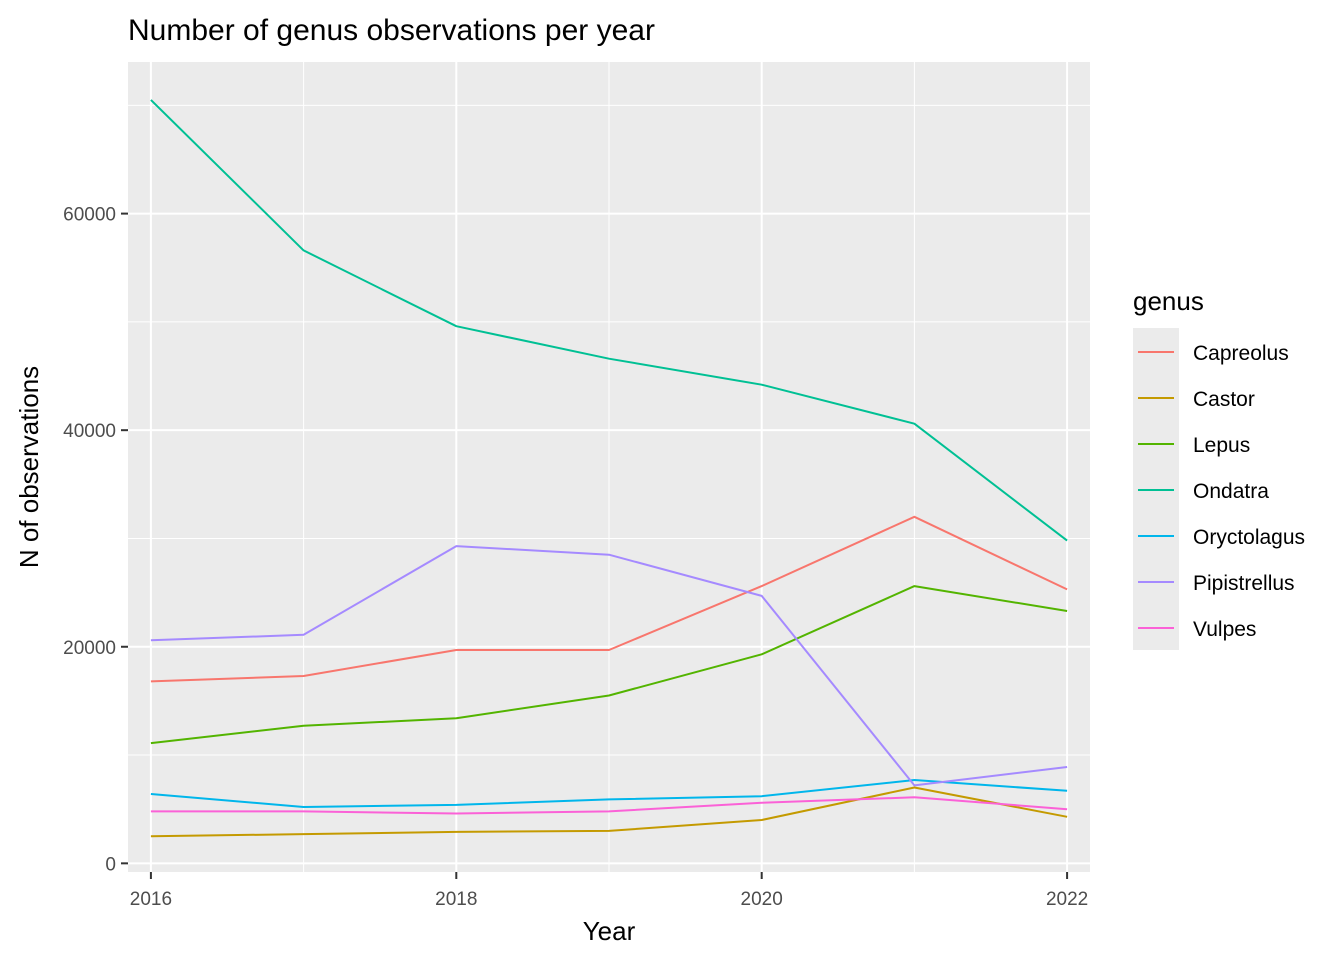  Describe the element at coordinates (110, 864) in the screenshot. I see `y-tick-label: 0` at that location.